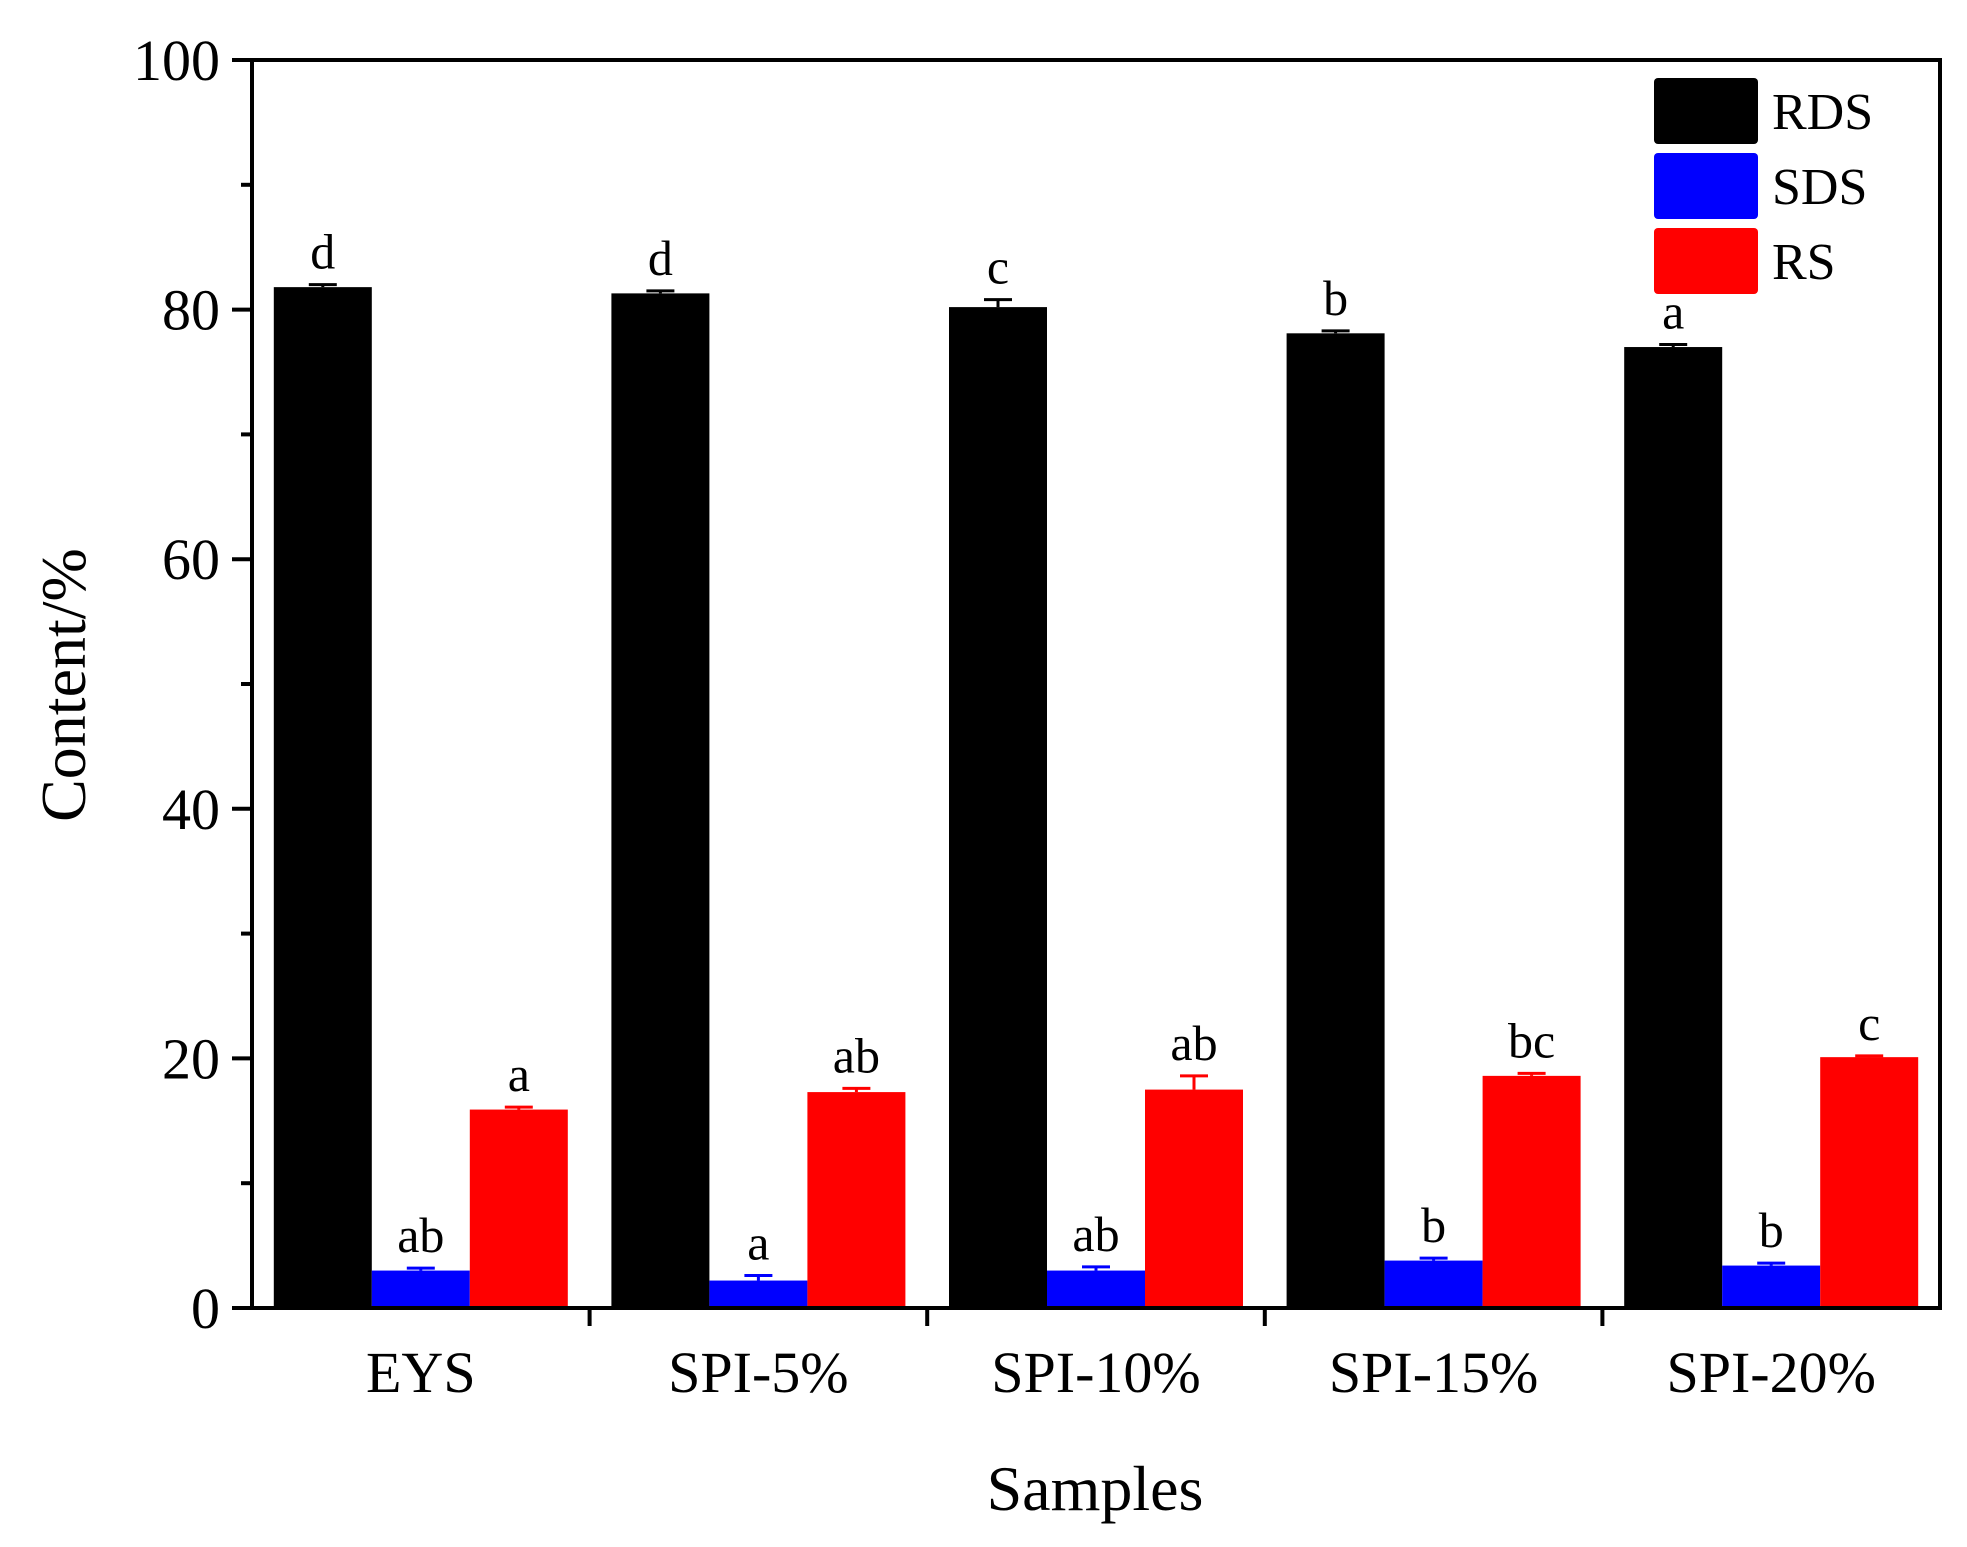 The width and height of the screenshot is (1967, 1547). I want to click on significance-label-sds-2: a, so click(758, 1243).